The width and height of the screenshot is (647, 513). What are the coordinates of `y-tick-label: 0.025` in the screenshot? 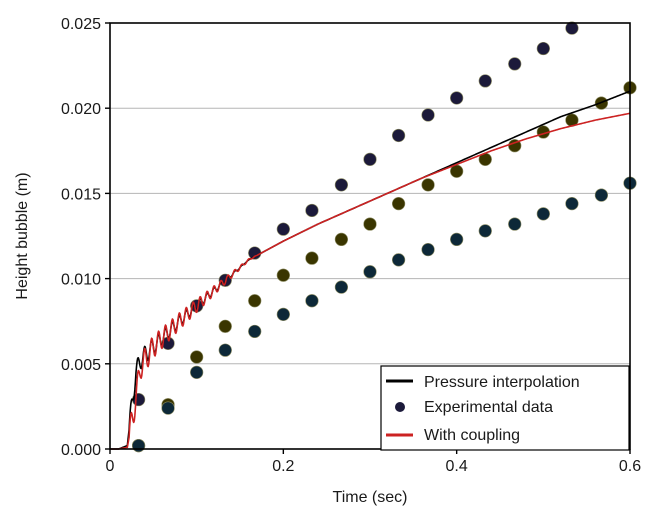 It's located at (81, 24).